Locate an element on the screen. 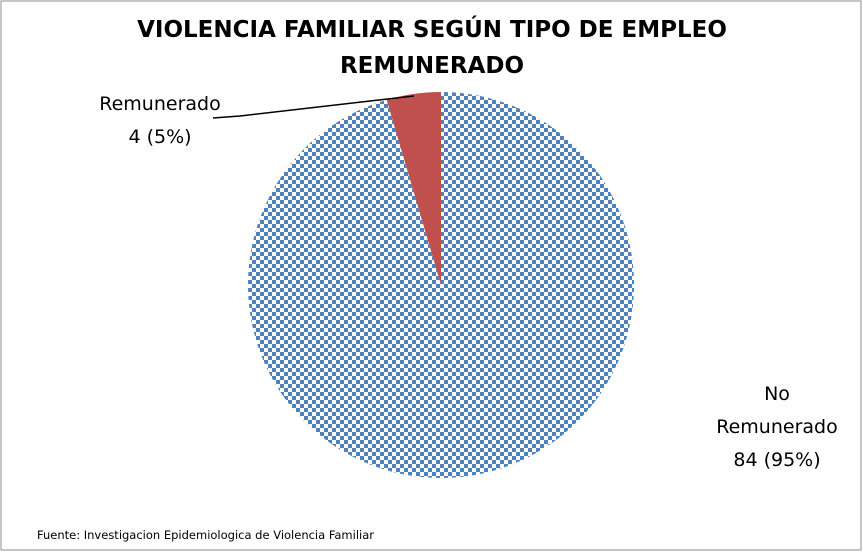 This screenshot has height=552, width=863. slice-label: Remunerado 4 (5%) is located at coordinates (160, 121).